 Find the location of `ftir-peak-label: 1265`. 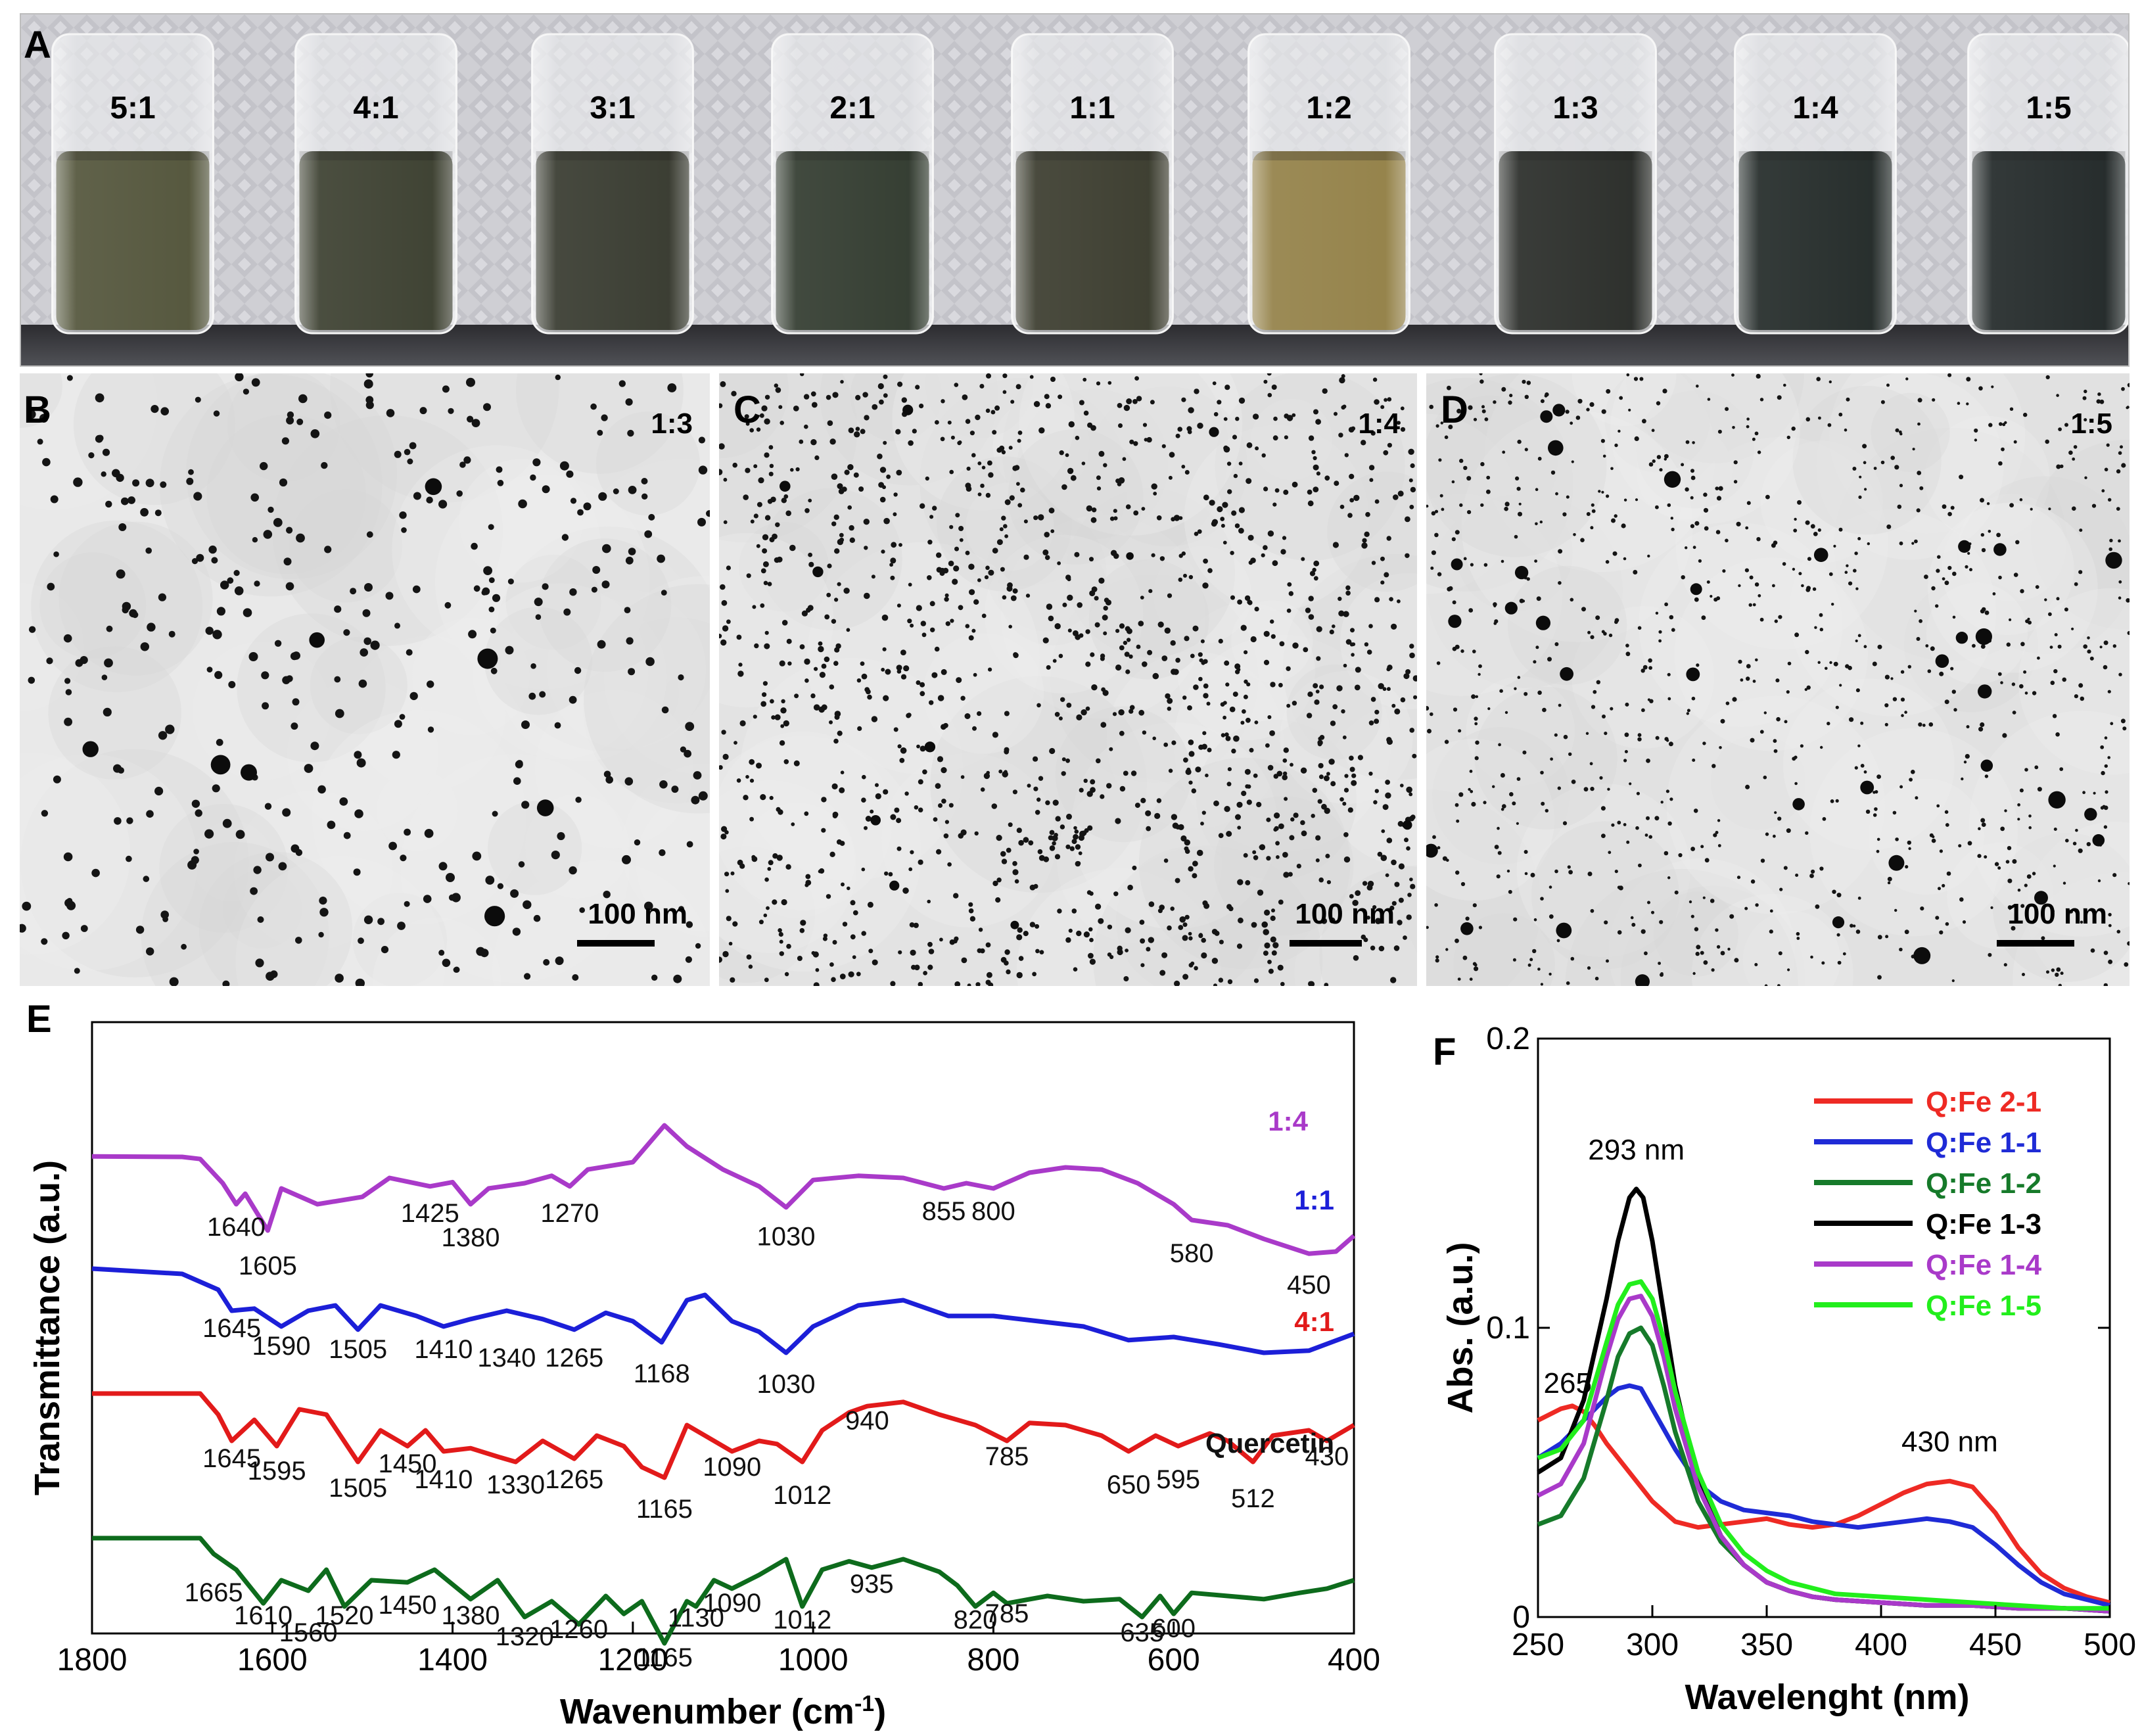

ftir-peak-label: 1265 is located at coordinates (574, 1480).